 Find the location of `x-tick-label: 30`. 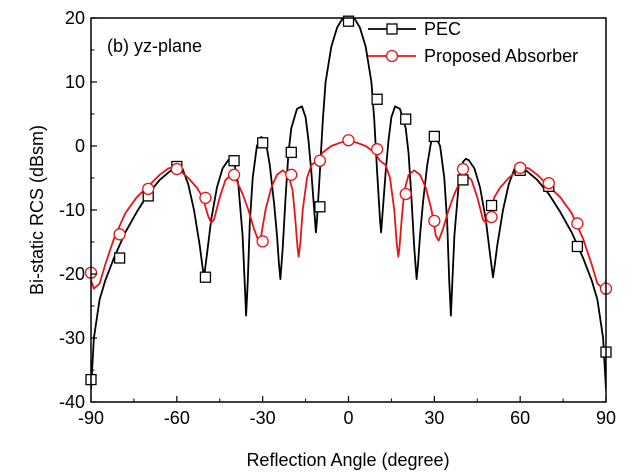

x-tick-label: 30 is located at coordinates (434, 418).